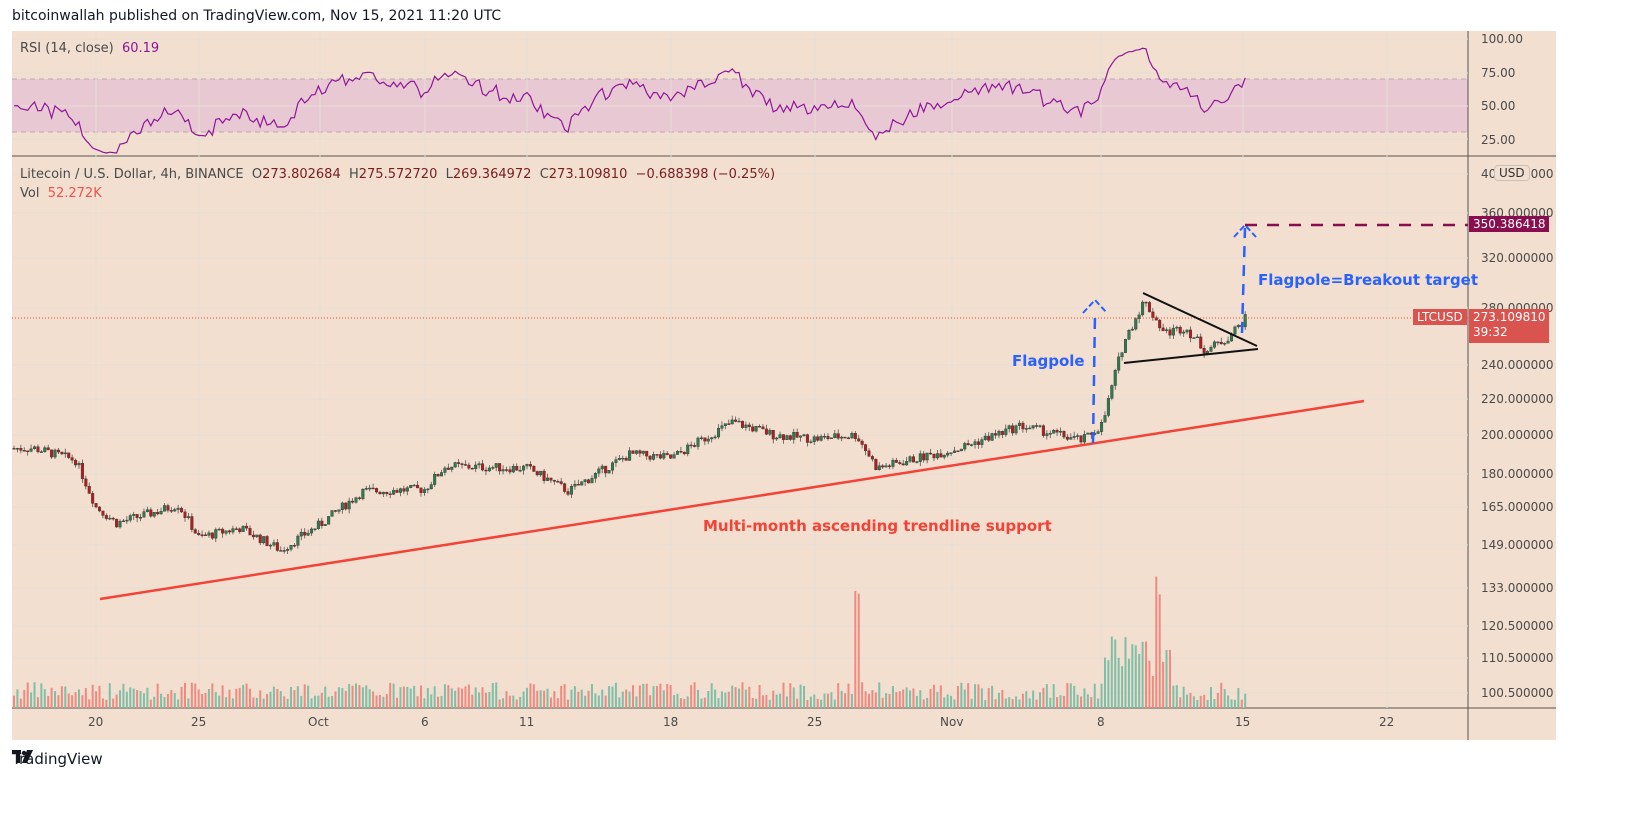  What do you see at coordinates (1517, 693) in the screenshot?
I see `price-tick: 100.500000` at bounding box center [1517, 693].